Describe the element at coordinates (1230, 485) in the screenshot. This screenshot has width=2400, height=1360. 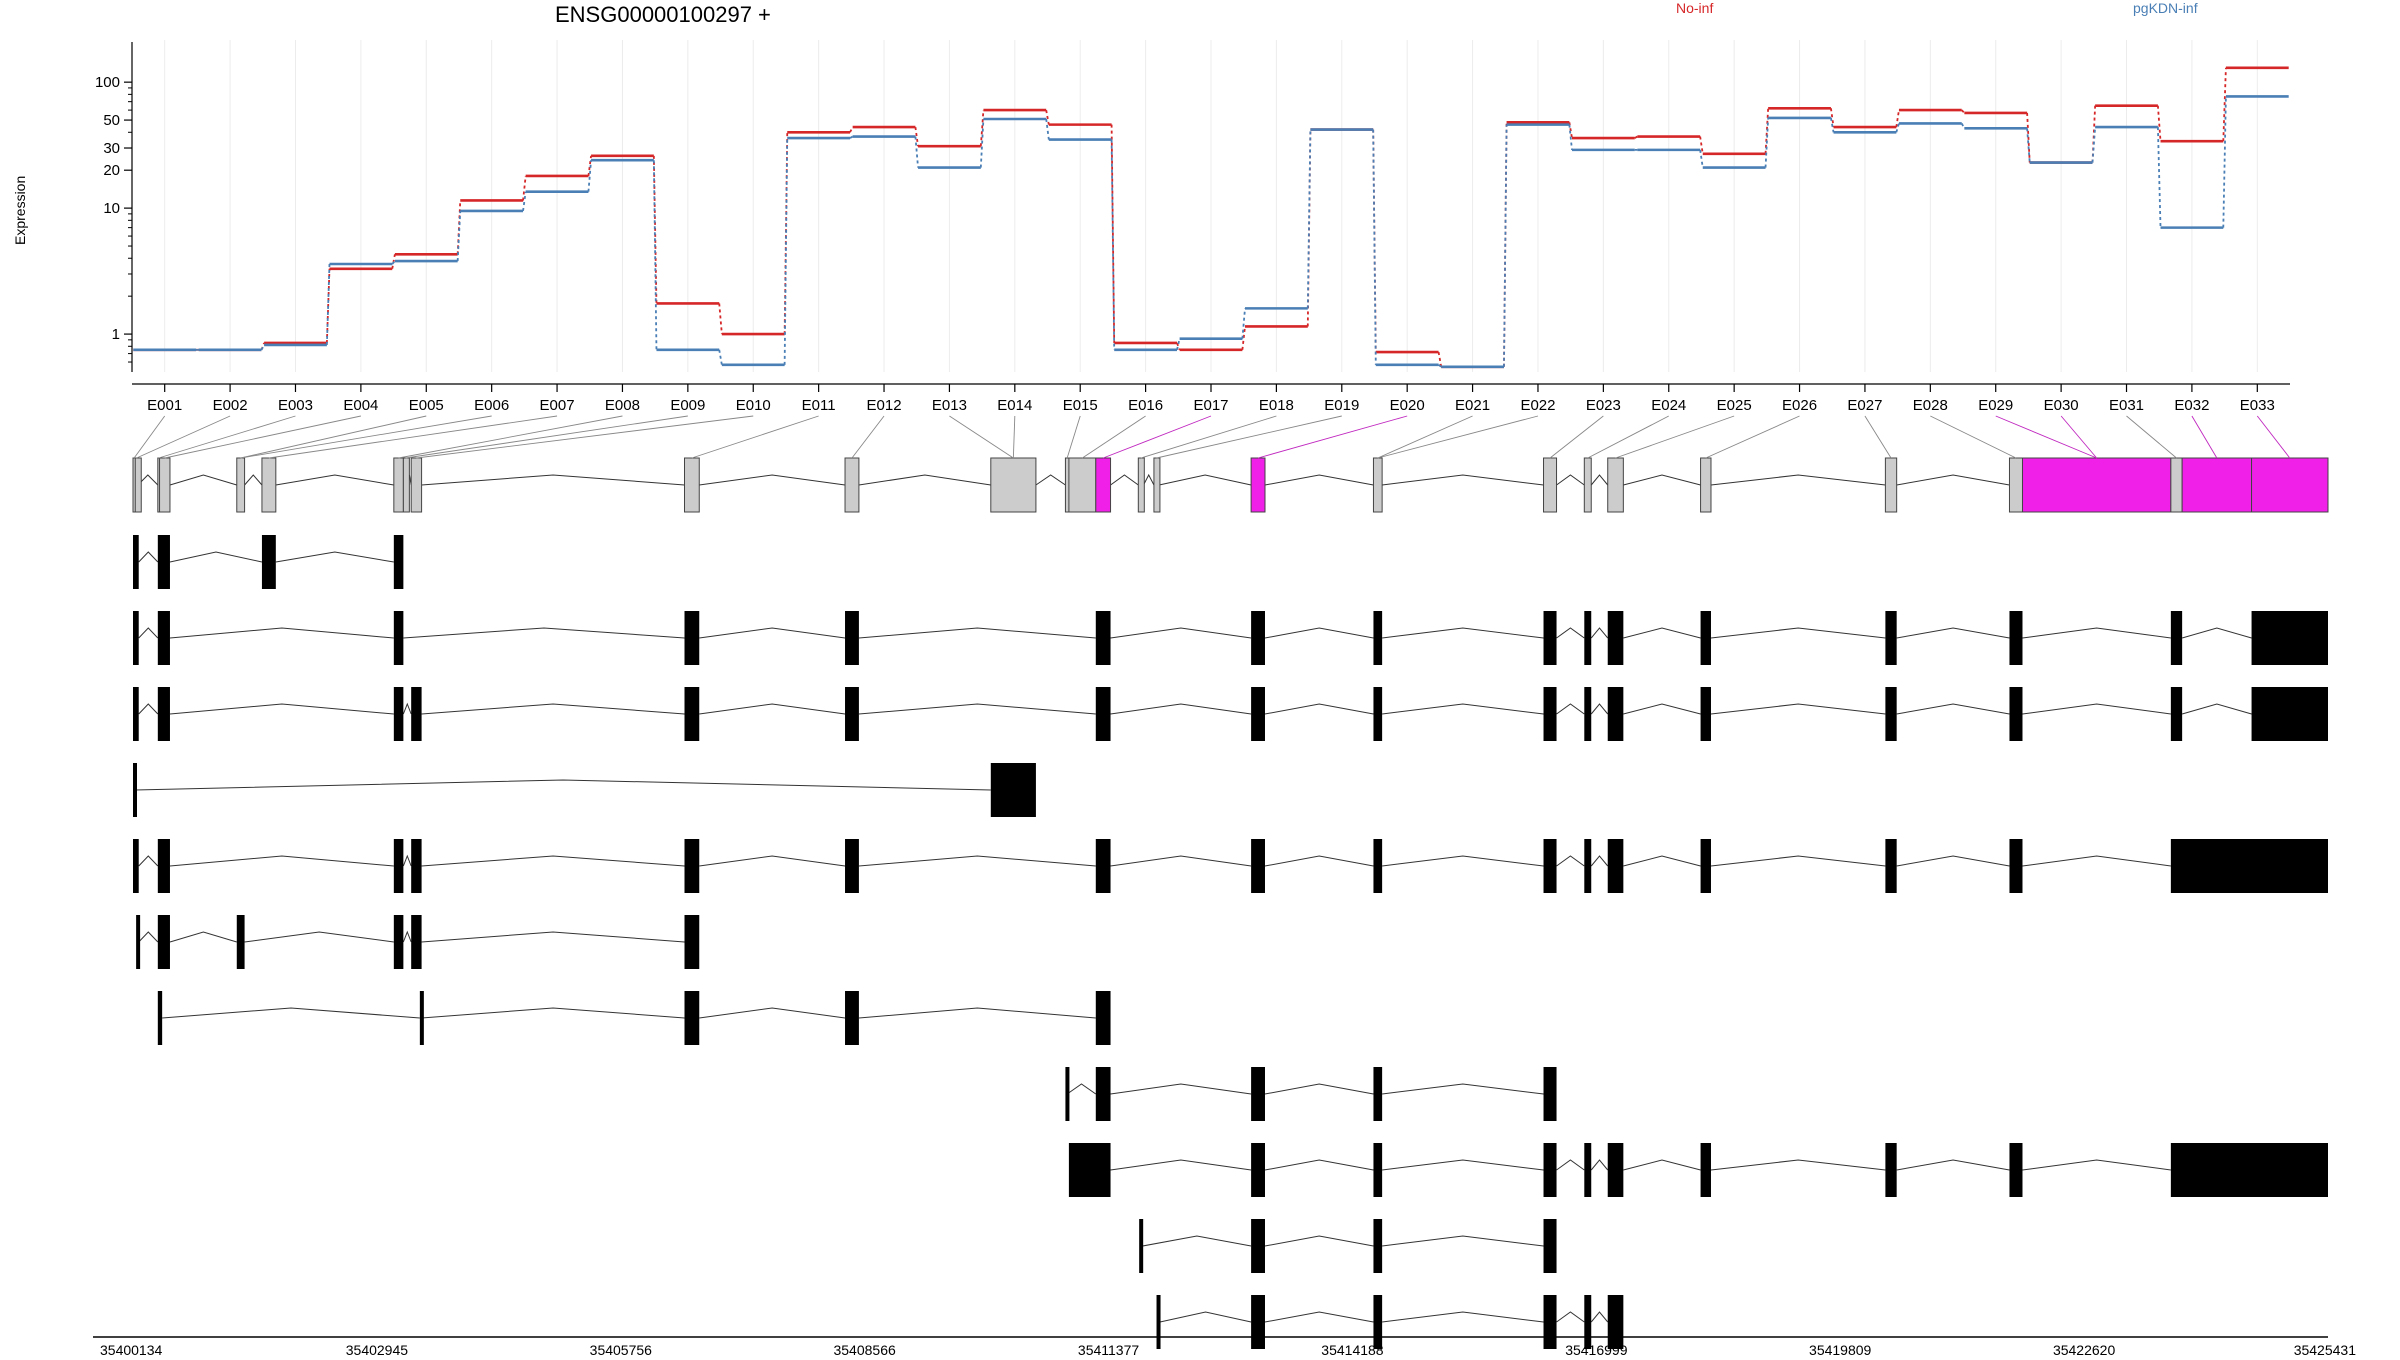
I see `exon-bin-track` at that location.